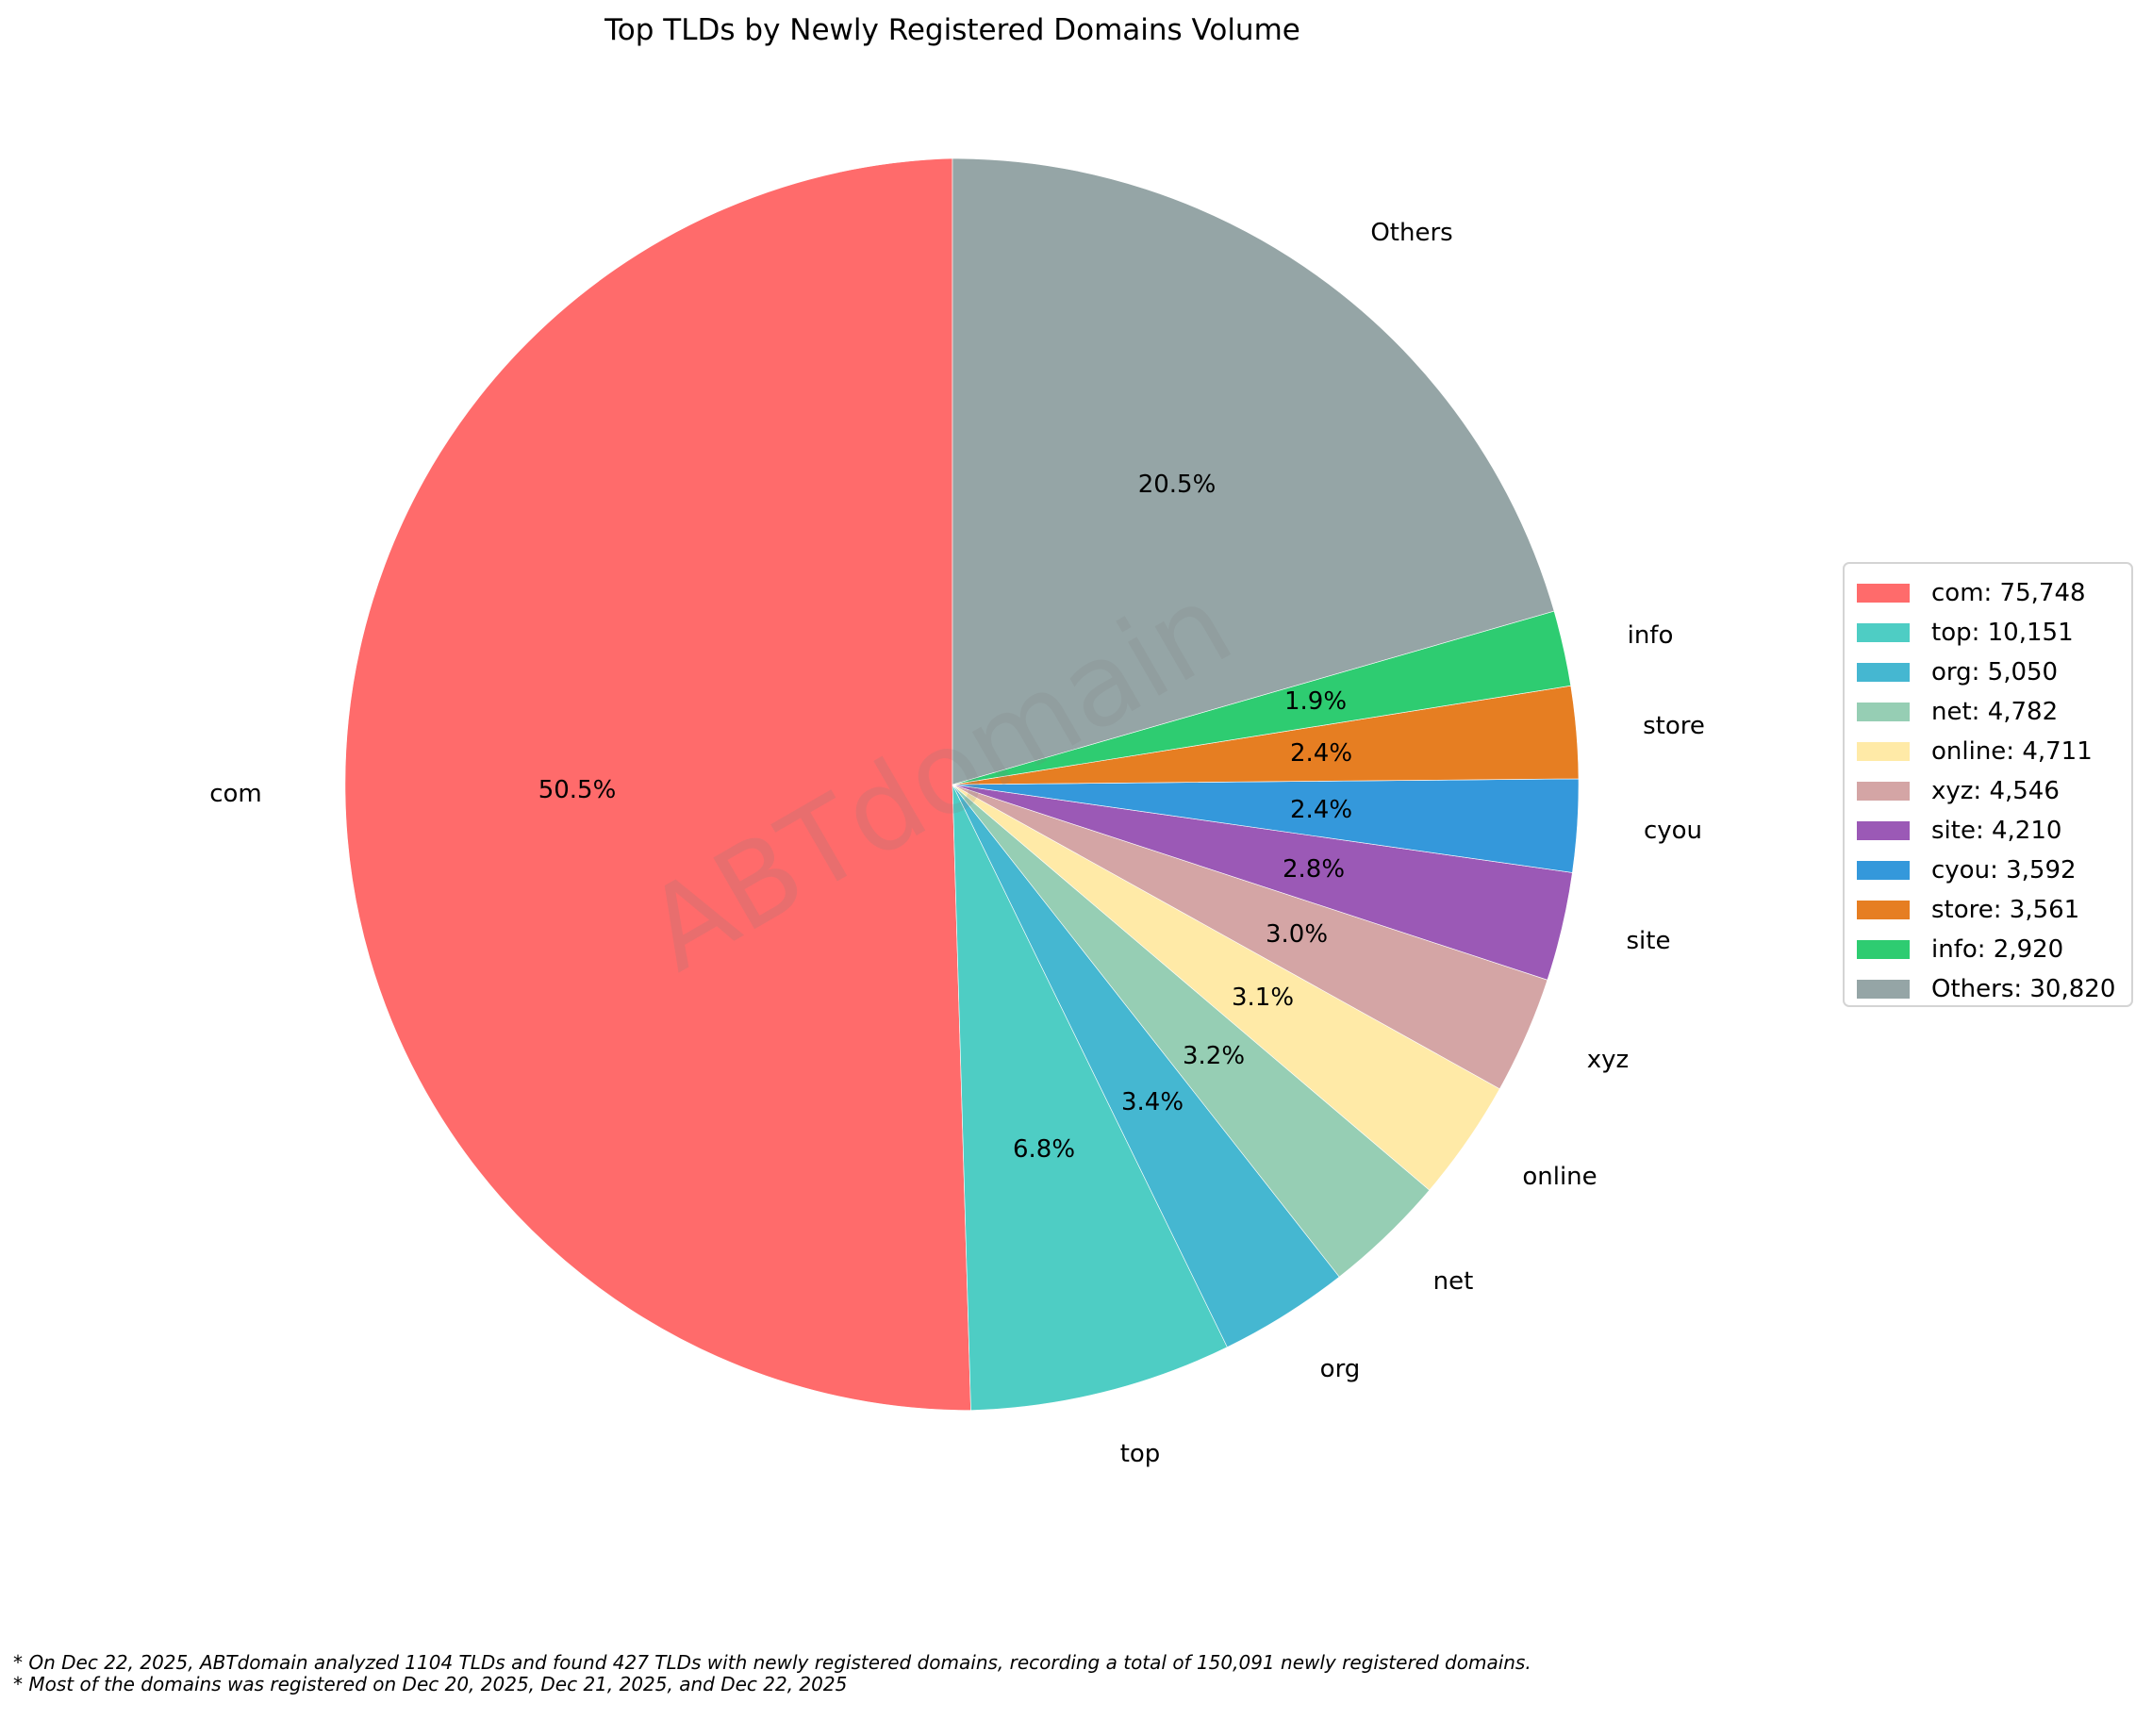 The width and height of the screenshot is (2152, 1736). Describe the element at coordinates (1140, 1454) in the screenshot. I see `label-top: top` at that location.